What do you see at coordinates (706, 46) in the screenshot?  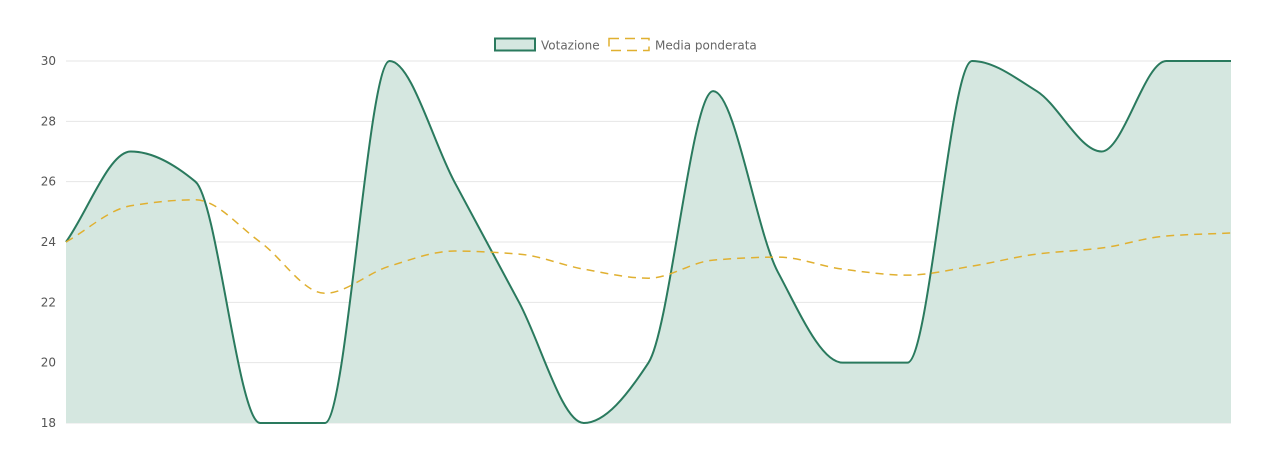 I see `legend-label-media-ponderata: Media ponderata` at bounding box center [706, 46].